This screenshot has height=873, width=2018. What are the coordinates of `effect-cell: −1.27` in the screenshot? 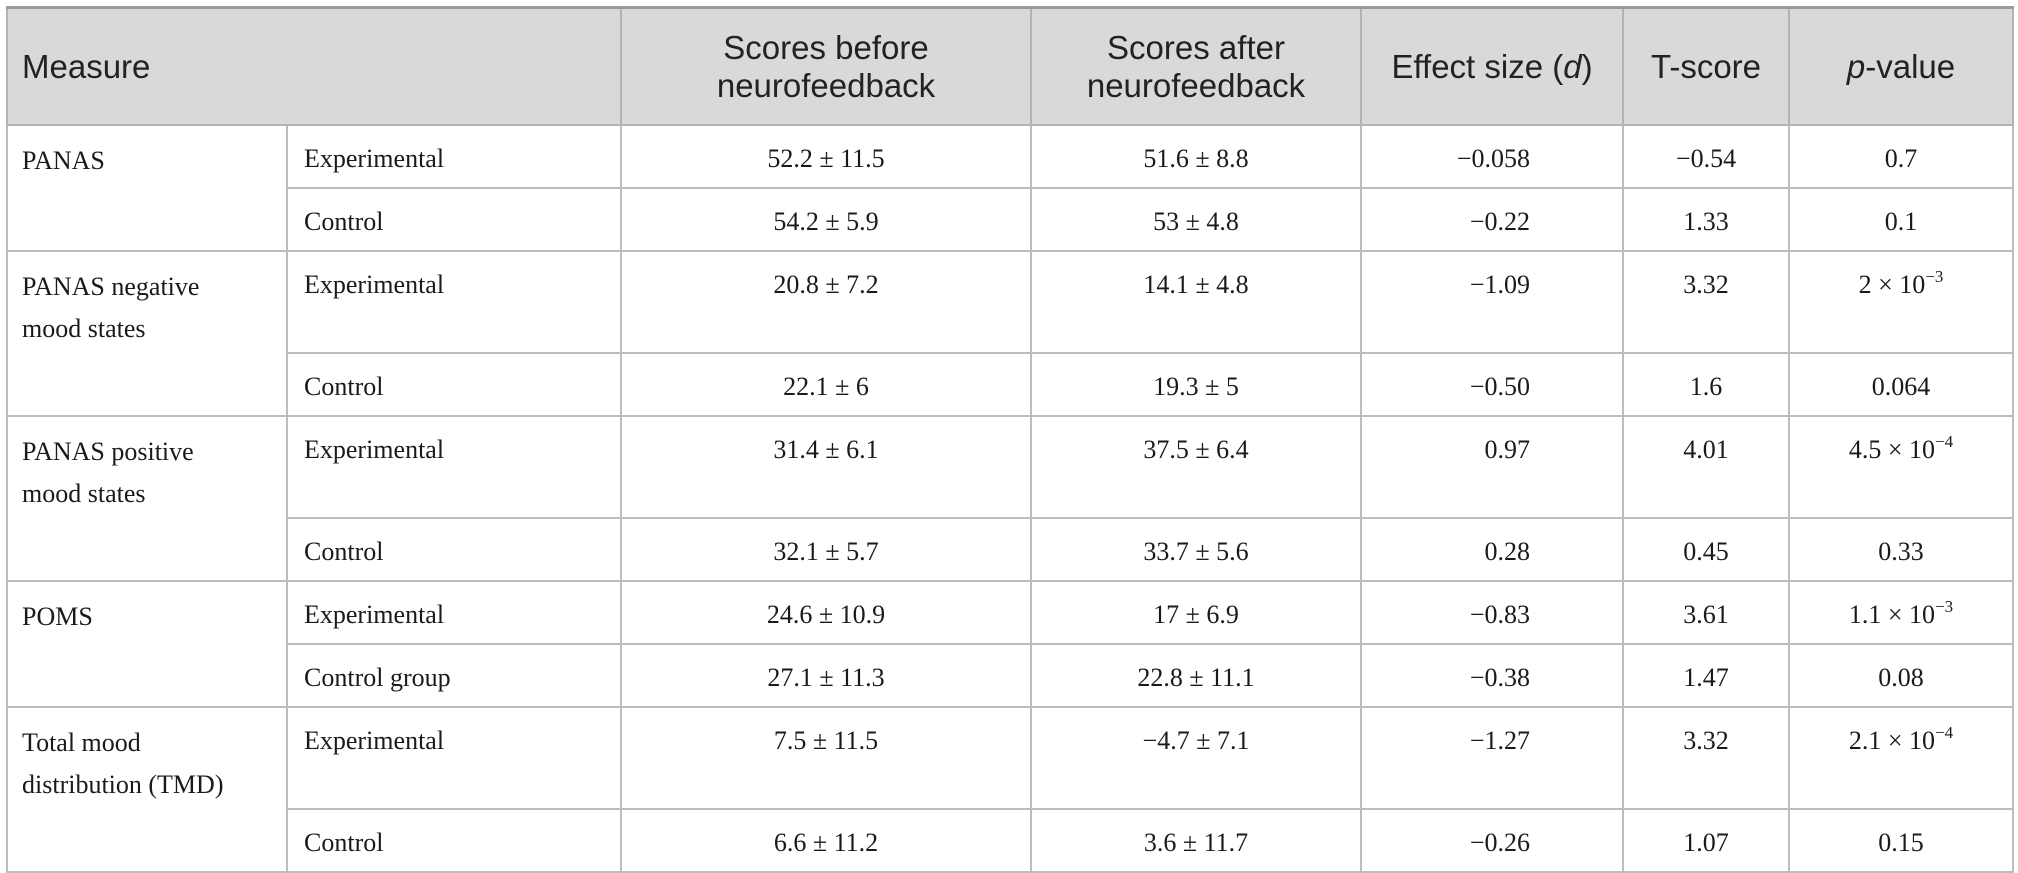 It's located at (1492, 758).